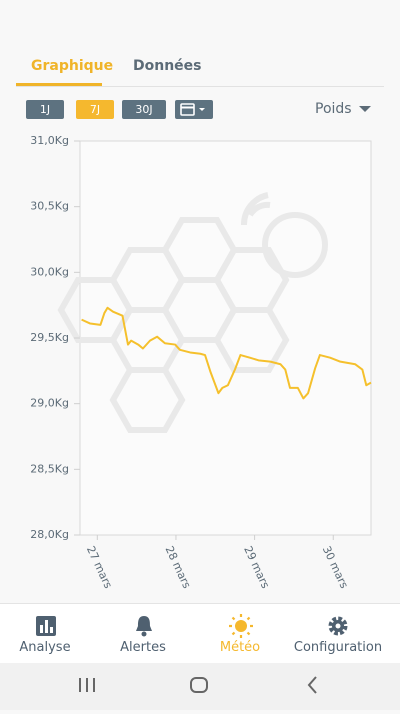 Image resolution: width=400 pixels, height=714 pixels. What do you see at coordinates (49, 534) in the screenshot?
I see `y-tick-label: 28,0Kg` at bounding box center [49, 534].